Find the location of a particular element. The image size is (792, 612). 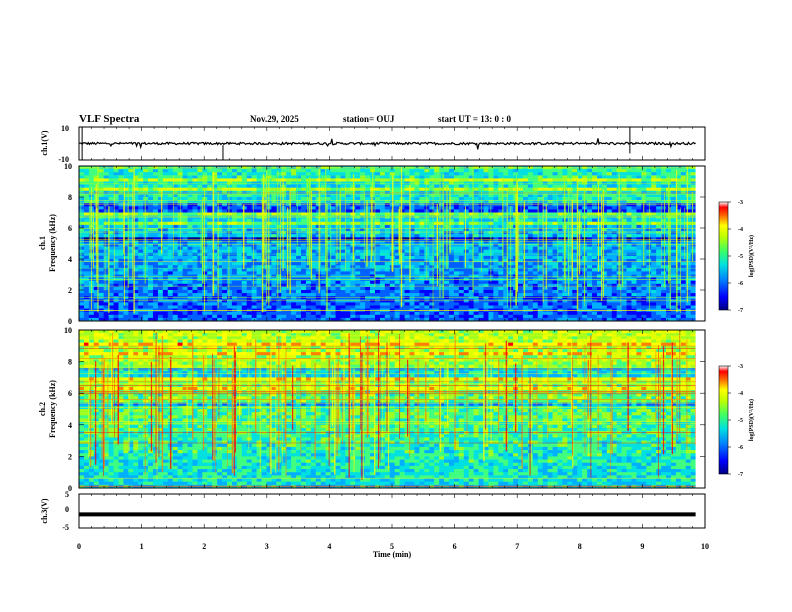

x-tick-label: 0 is located at coordinates (79, 546).